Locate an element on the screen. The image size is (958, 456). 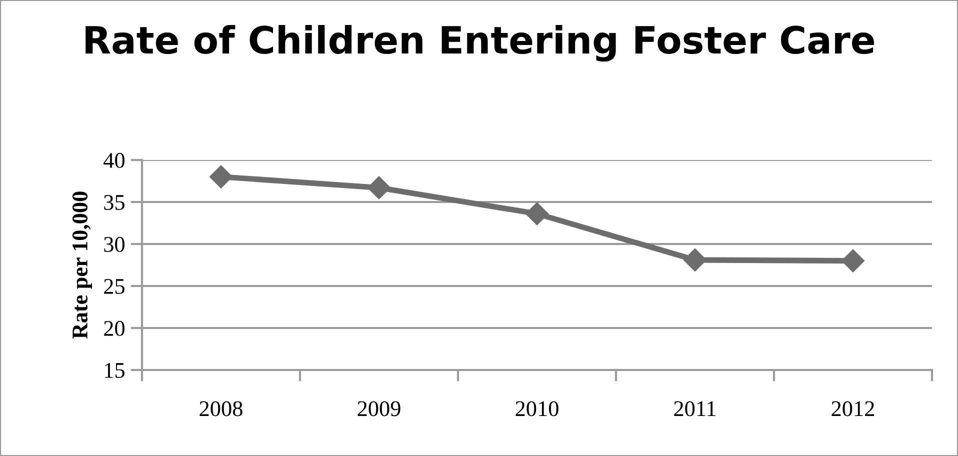
x-tick-label: 2009 is located at coordinates (379, 408).